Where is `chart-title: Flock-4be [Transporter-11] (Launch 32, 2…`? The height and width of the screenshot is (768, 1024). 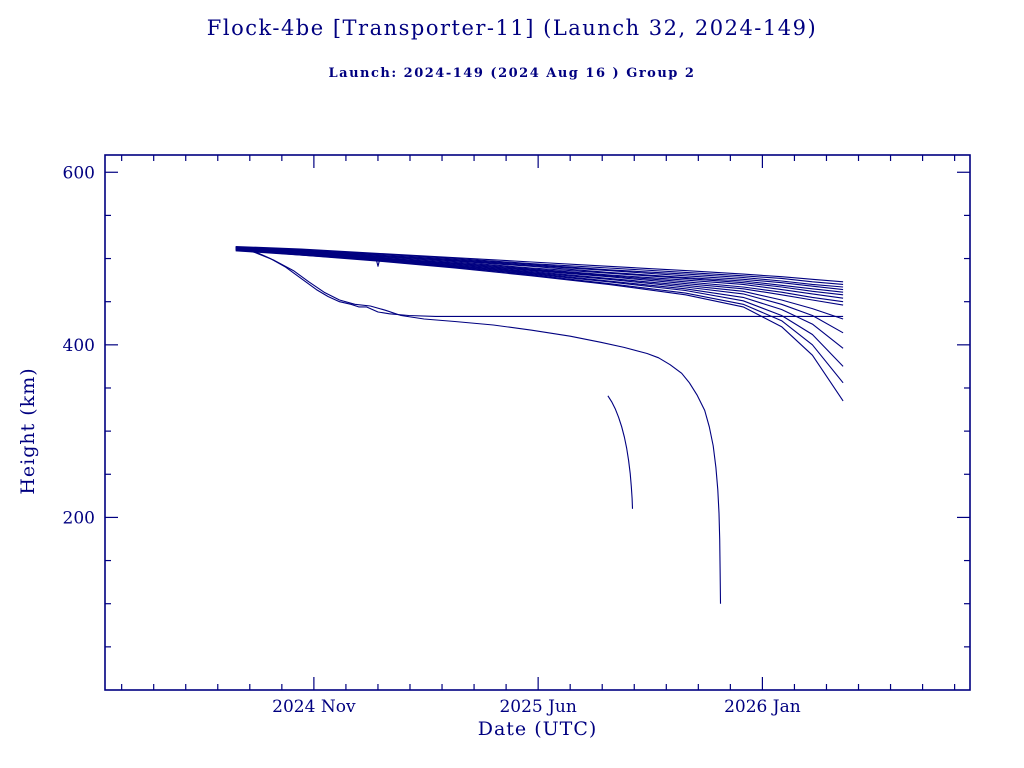 chart-title: Flock-4be [Transporter-11] (Launch 32, 2… is located at coordinates (512, 28).